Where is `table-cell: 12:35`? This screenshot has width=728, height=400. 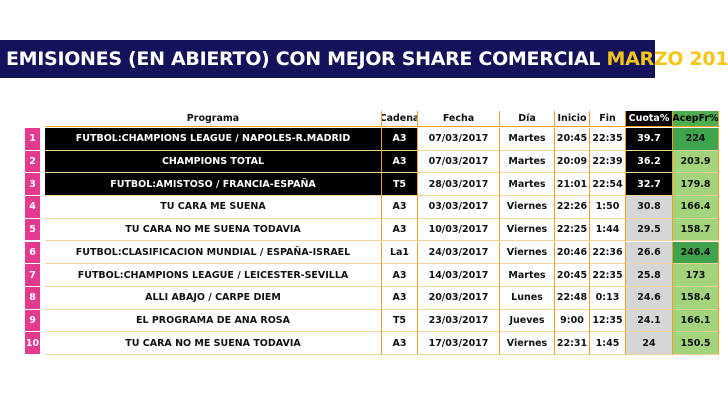
table-cell: 12:35 is located at coordinates (608, 321).